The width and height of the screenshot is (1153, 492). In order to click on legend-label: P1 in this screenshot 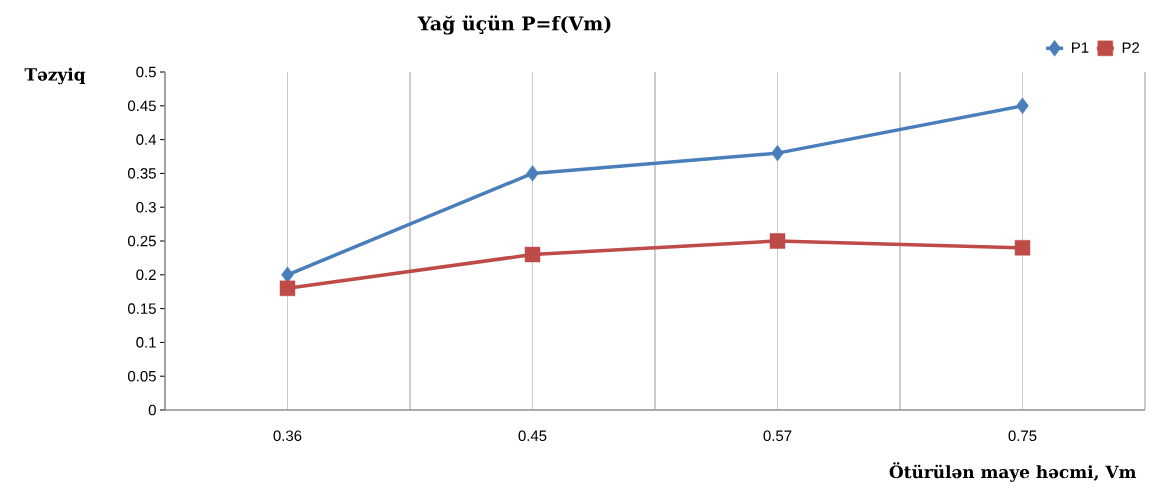, I will do `click(1080, 47)`.